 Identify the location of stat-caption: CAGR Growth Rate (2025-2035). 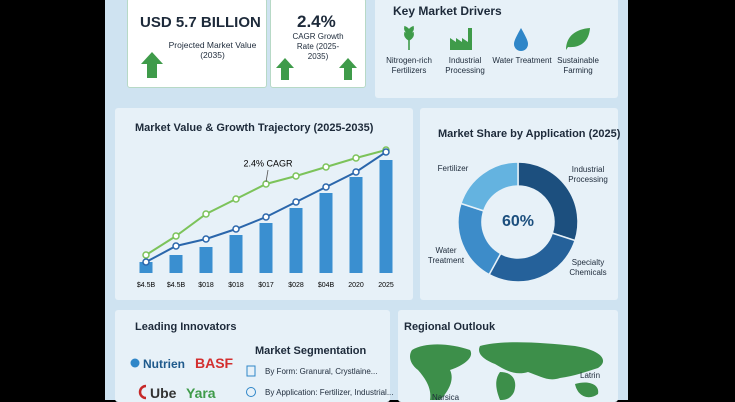
(318, 46).